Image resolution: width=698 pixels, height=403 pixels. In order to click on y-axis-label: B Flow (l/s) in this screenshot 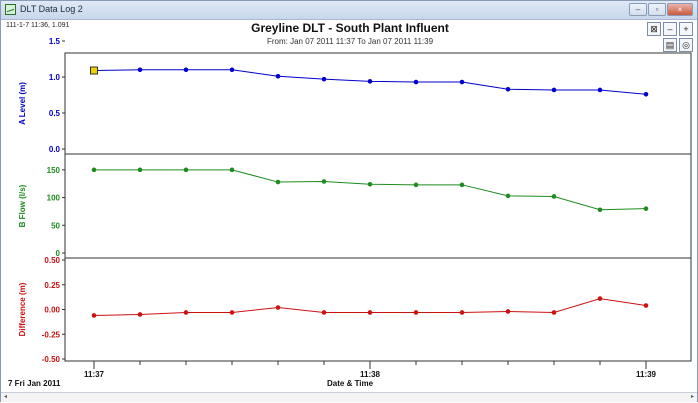, I will do `click(22, 205)`.